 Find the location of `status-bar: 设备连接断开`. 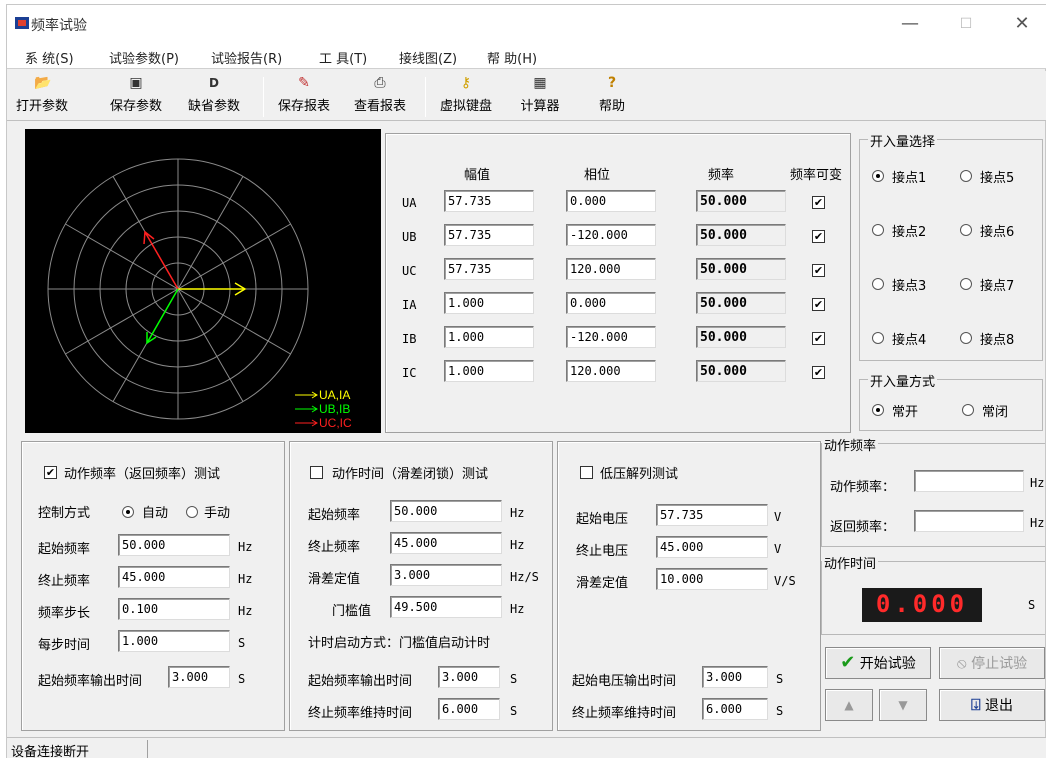

status-bar: 设备连接断开 is located at coordinates (526, 747).